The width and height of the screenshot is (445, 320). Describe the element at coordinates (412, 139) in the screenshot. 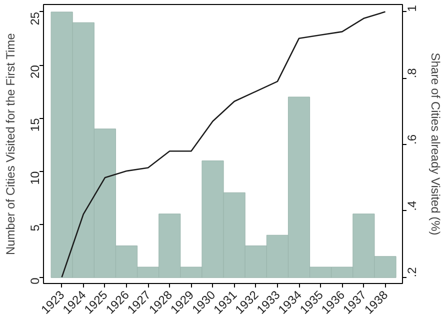

I see `y2-tick-label: .6` at that location.